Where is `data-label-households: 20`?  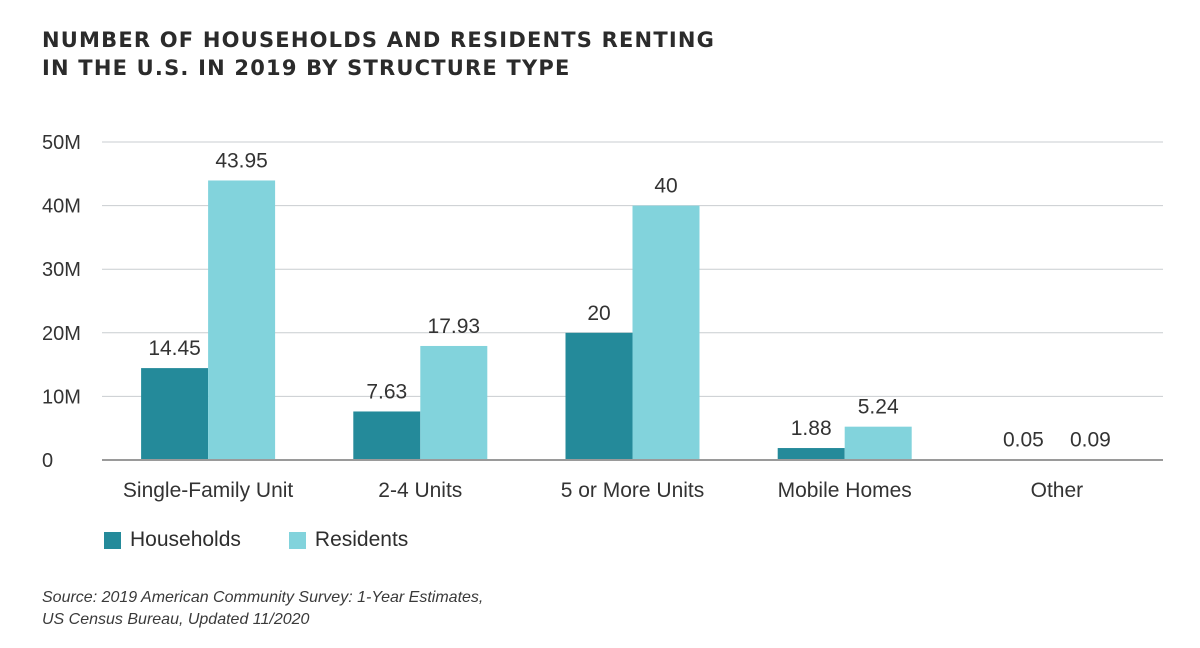 data-label-households: 20 is located at coordinates (598, 313).